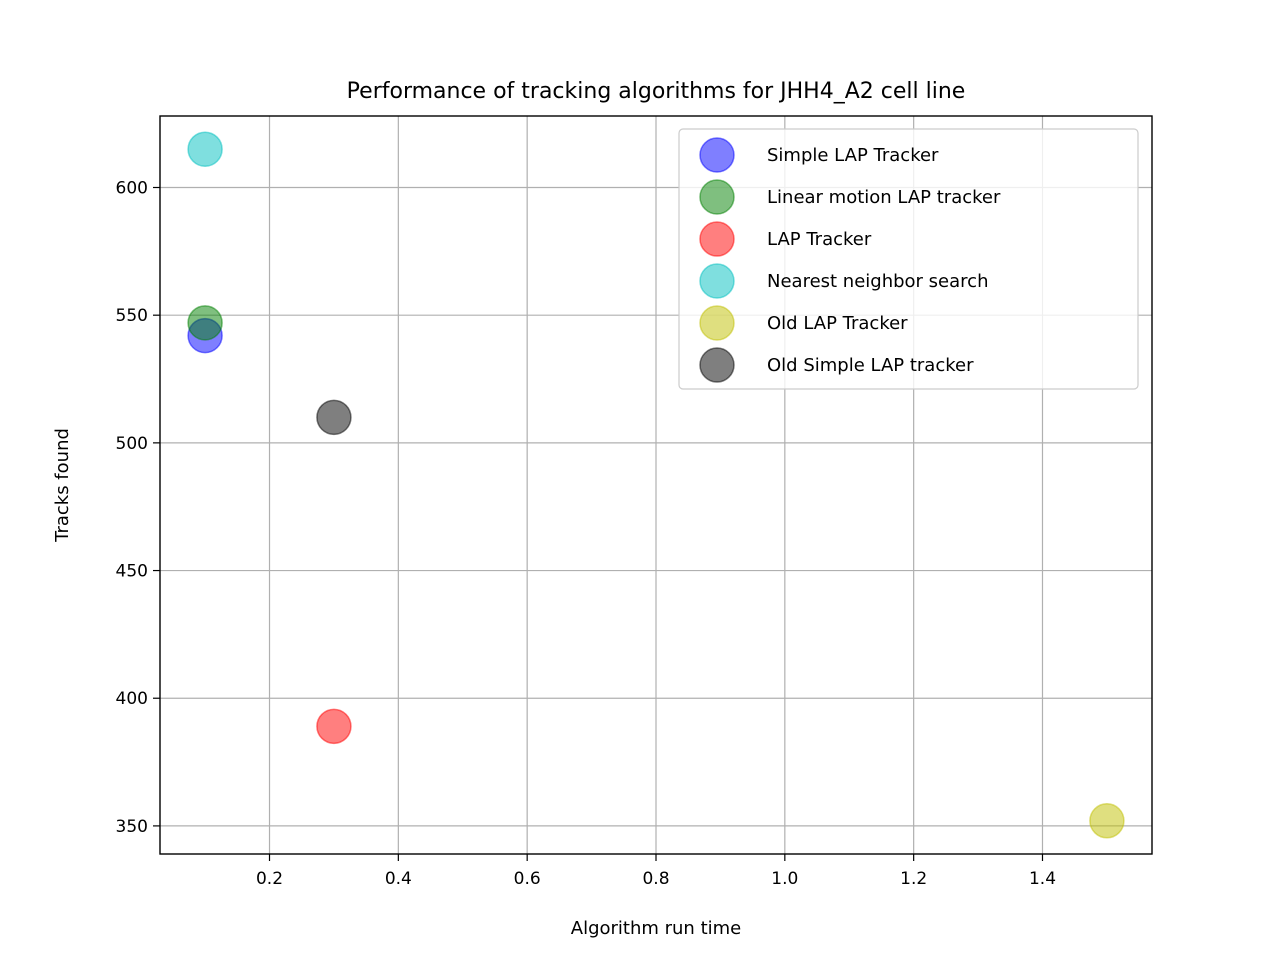 This screenshot has width=1280, height=960. I want to click on y-tick-label: 400, so click(132, 699).